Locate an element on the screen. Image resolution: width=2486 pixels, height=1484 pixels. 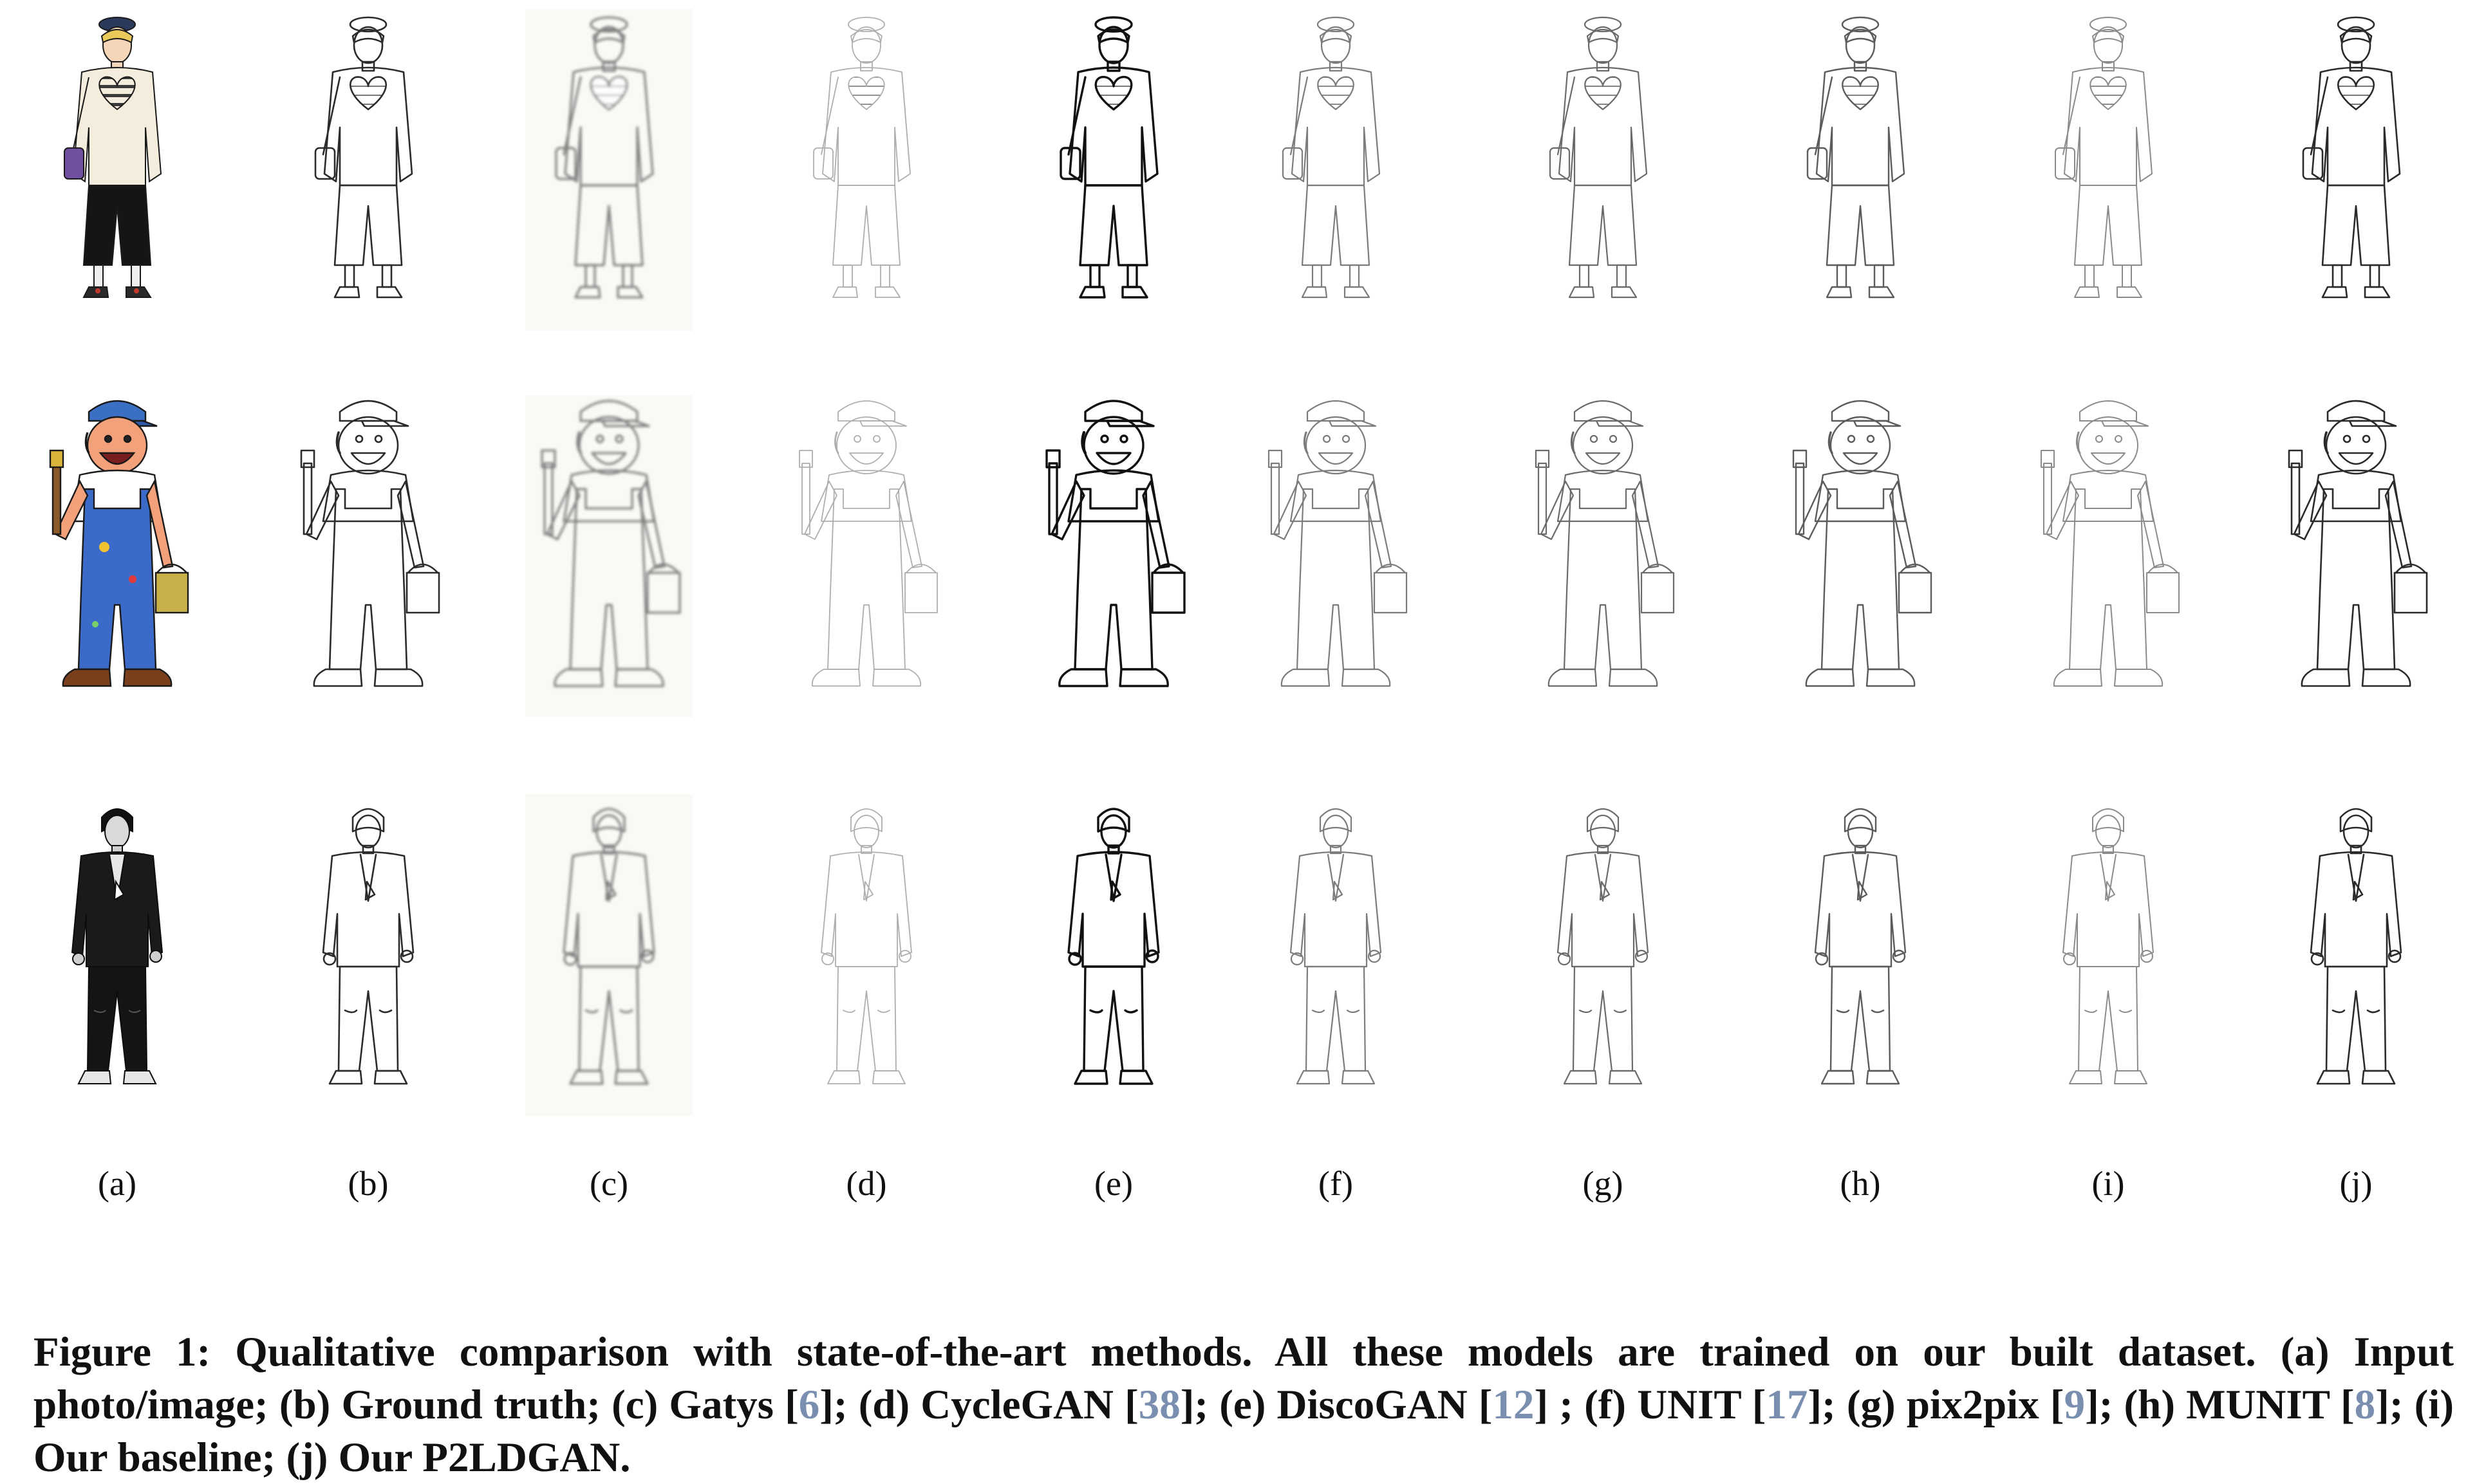
figure-cell-r1-f is located at coordinates (1331, 157).